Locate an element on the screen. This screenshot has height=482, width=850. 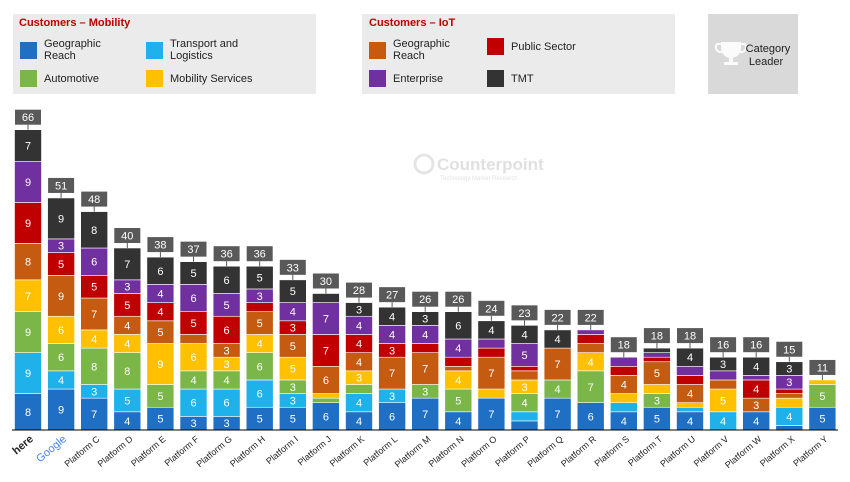
x-tick-label: Platform X is located at coordinates (777, 451).